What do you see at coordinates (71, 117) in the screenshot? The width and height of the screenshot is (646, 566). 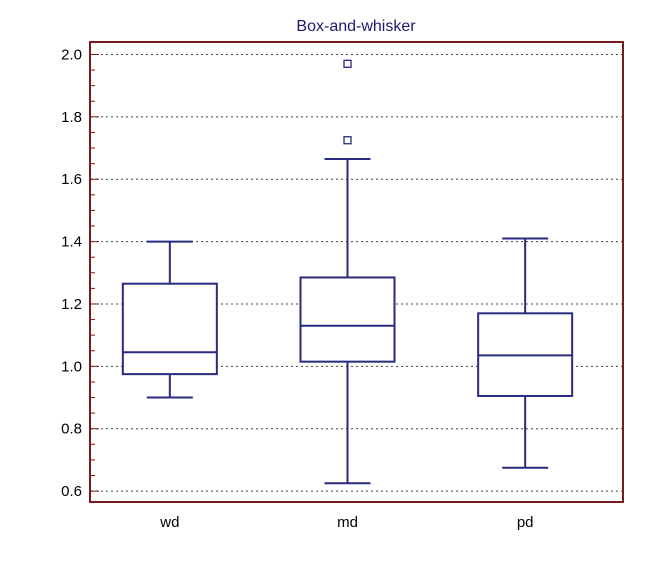 I see `y-tick-label: 1.8` at bounding box center [71, 117].